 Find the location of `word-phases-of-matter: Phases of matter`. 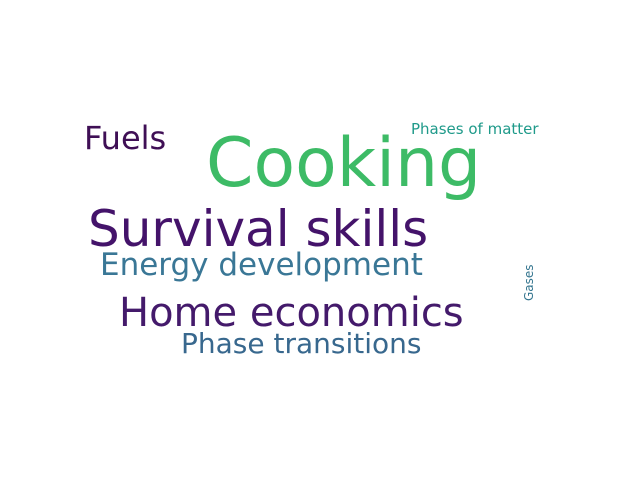

word-phases-of-matter: Phases of matter is located at coordinates (475, 129).